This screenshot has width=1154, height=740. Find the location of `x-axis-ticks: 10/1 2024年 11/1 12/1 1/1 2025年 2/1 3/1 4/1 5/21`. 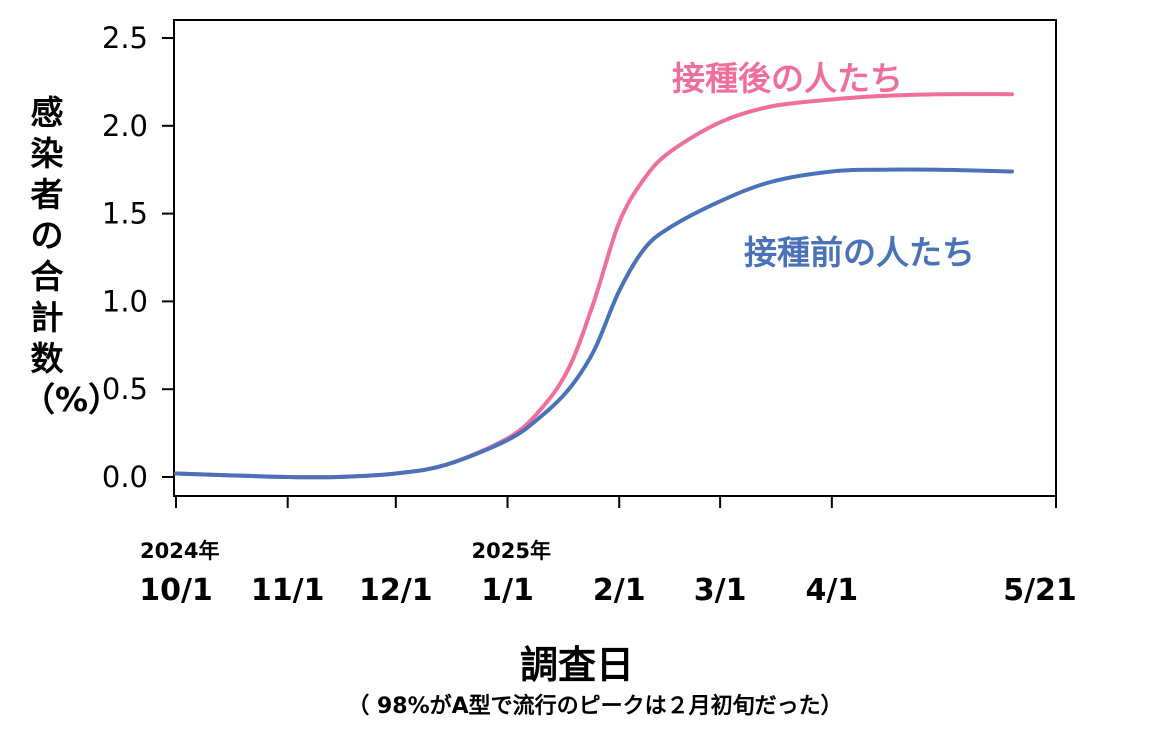

x-axis-ticks: 10/1 2024年 11/1 12/1 1/1 2025年 2/1 3/1 4/1 5/21 is located at coordinates (608, 552).